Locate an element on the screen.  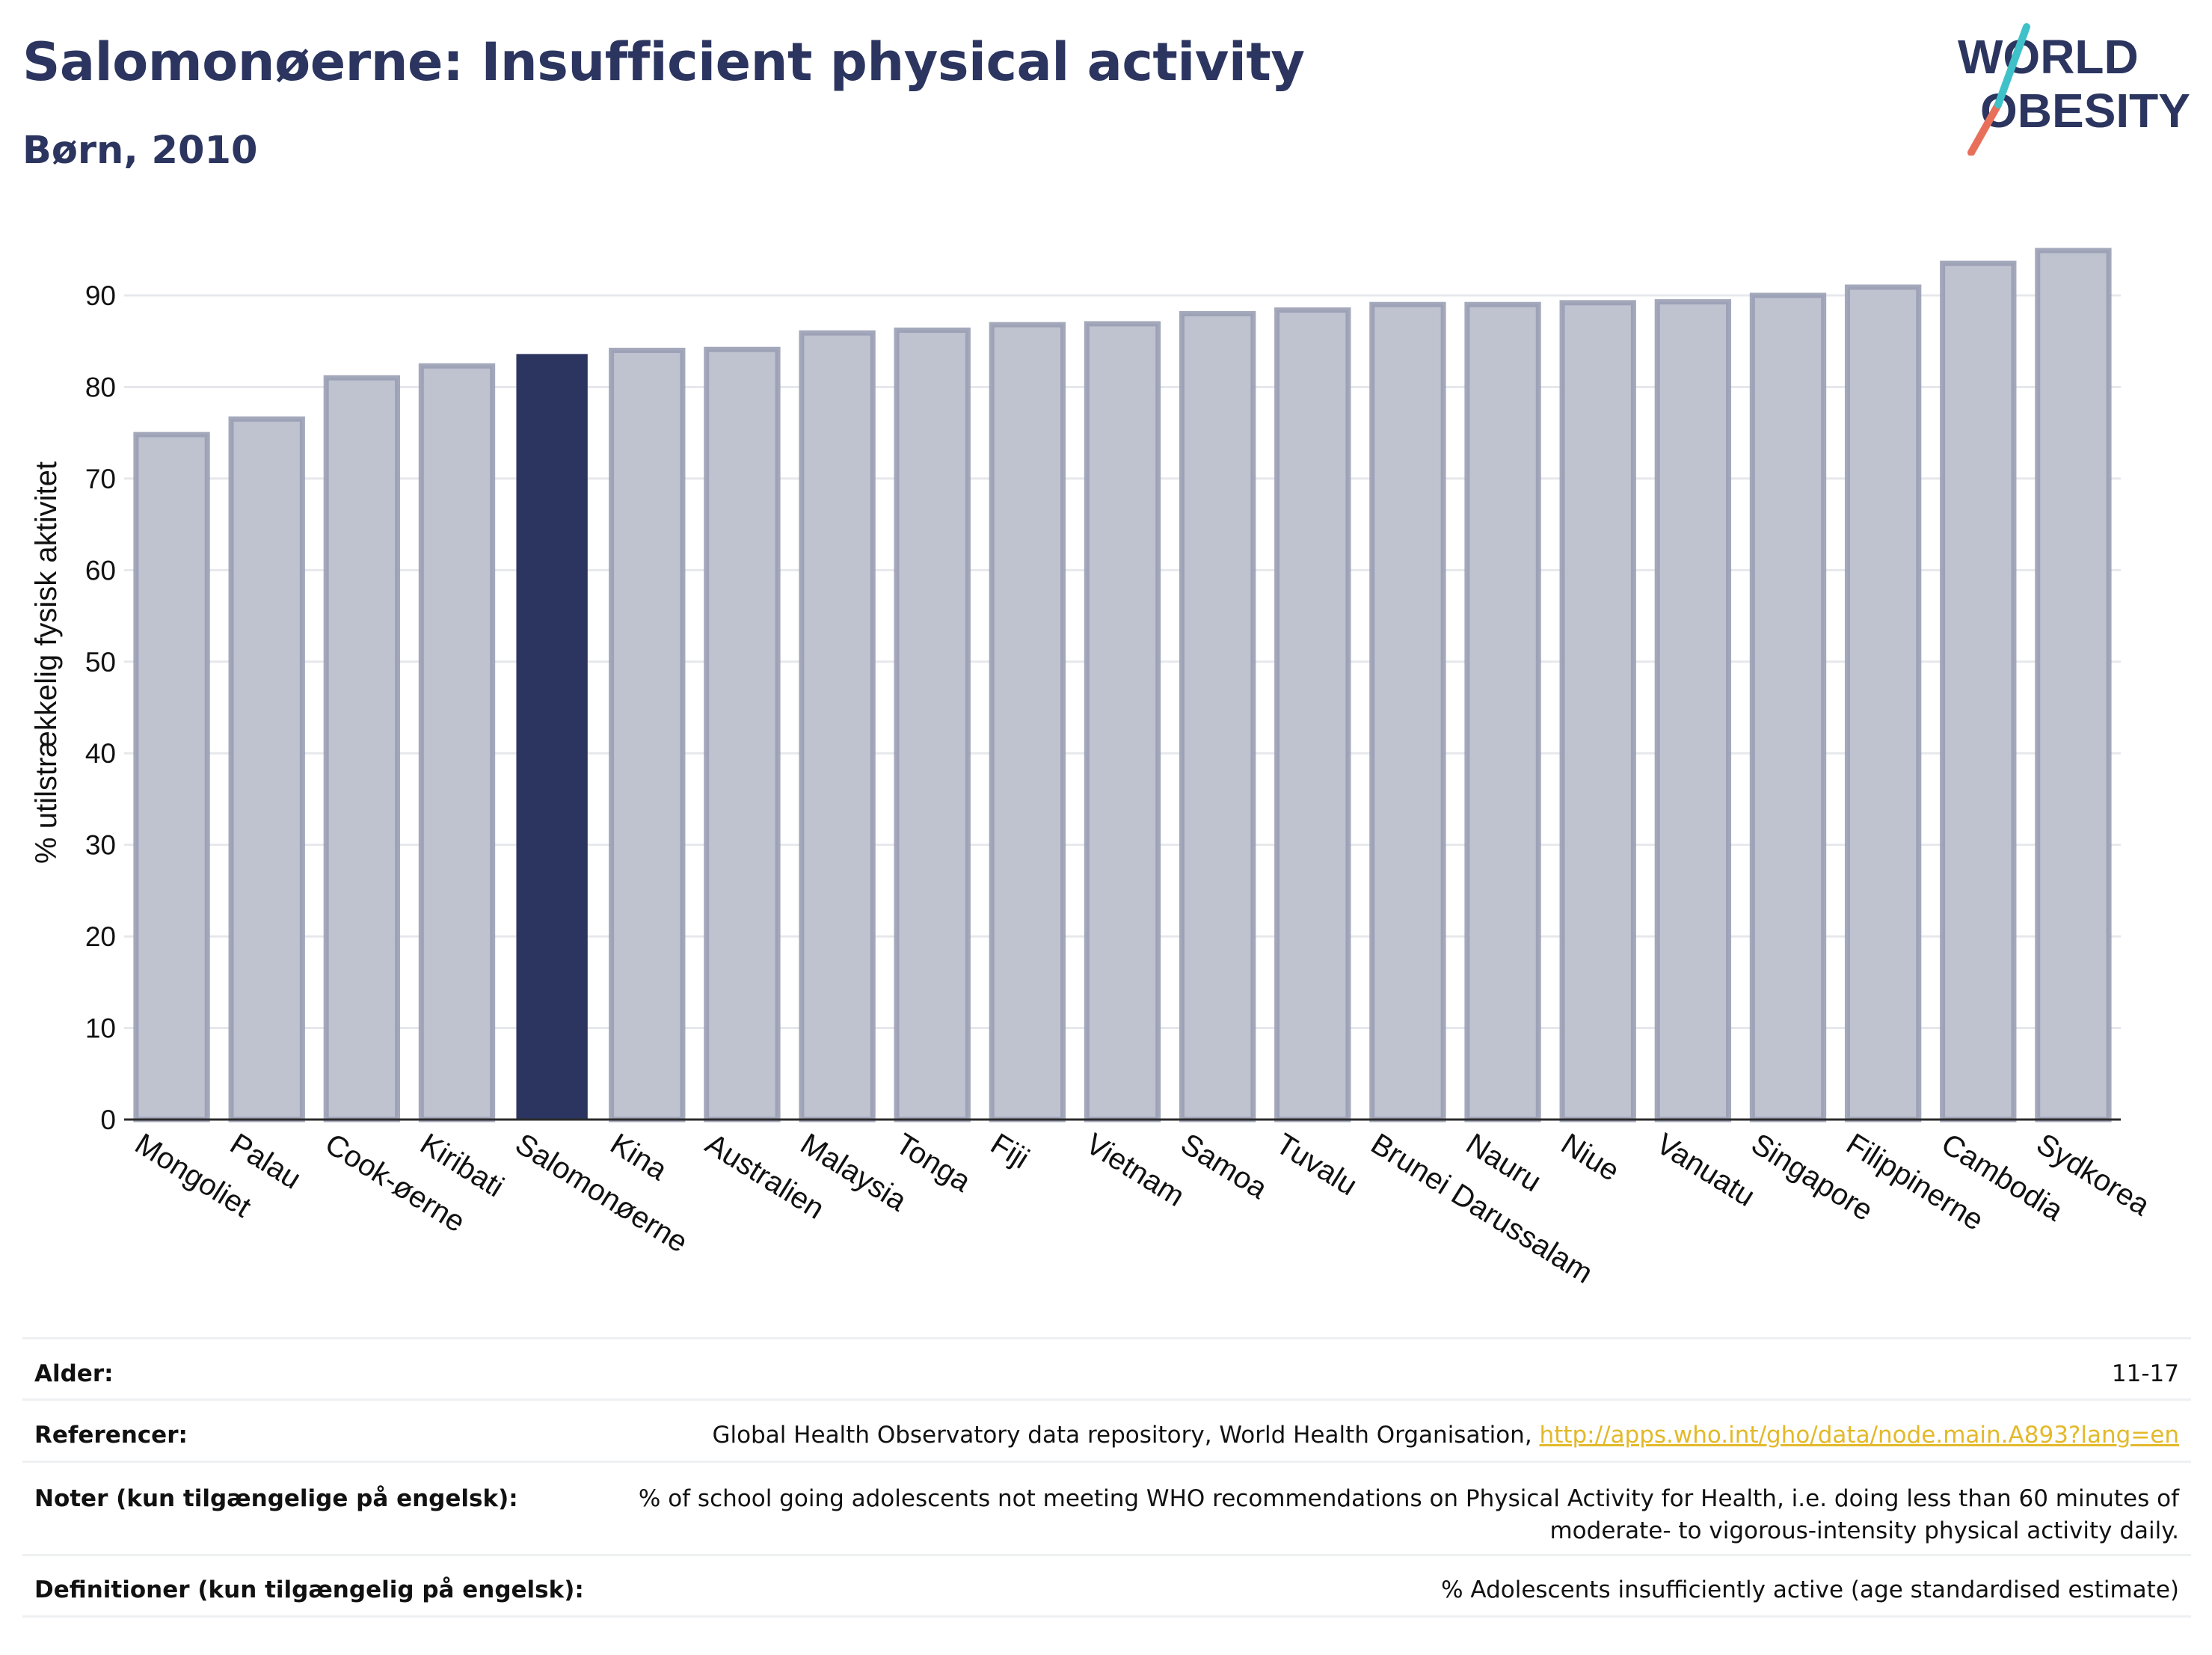
y-tick-label: 90 is located at coordinates (100, 295).